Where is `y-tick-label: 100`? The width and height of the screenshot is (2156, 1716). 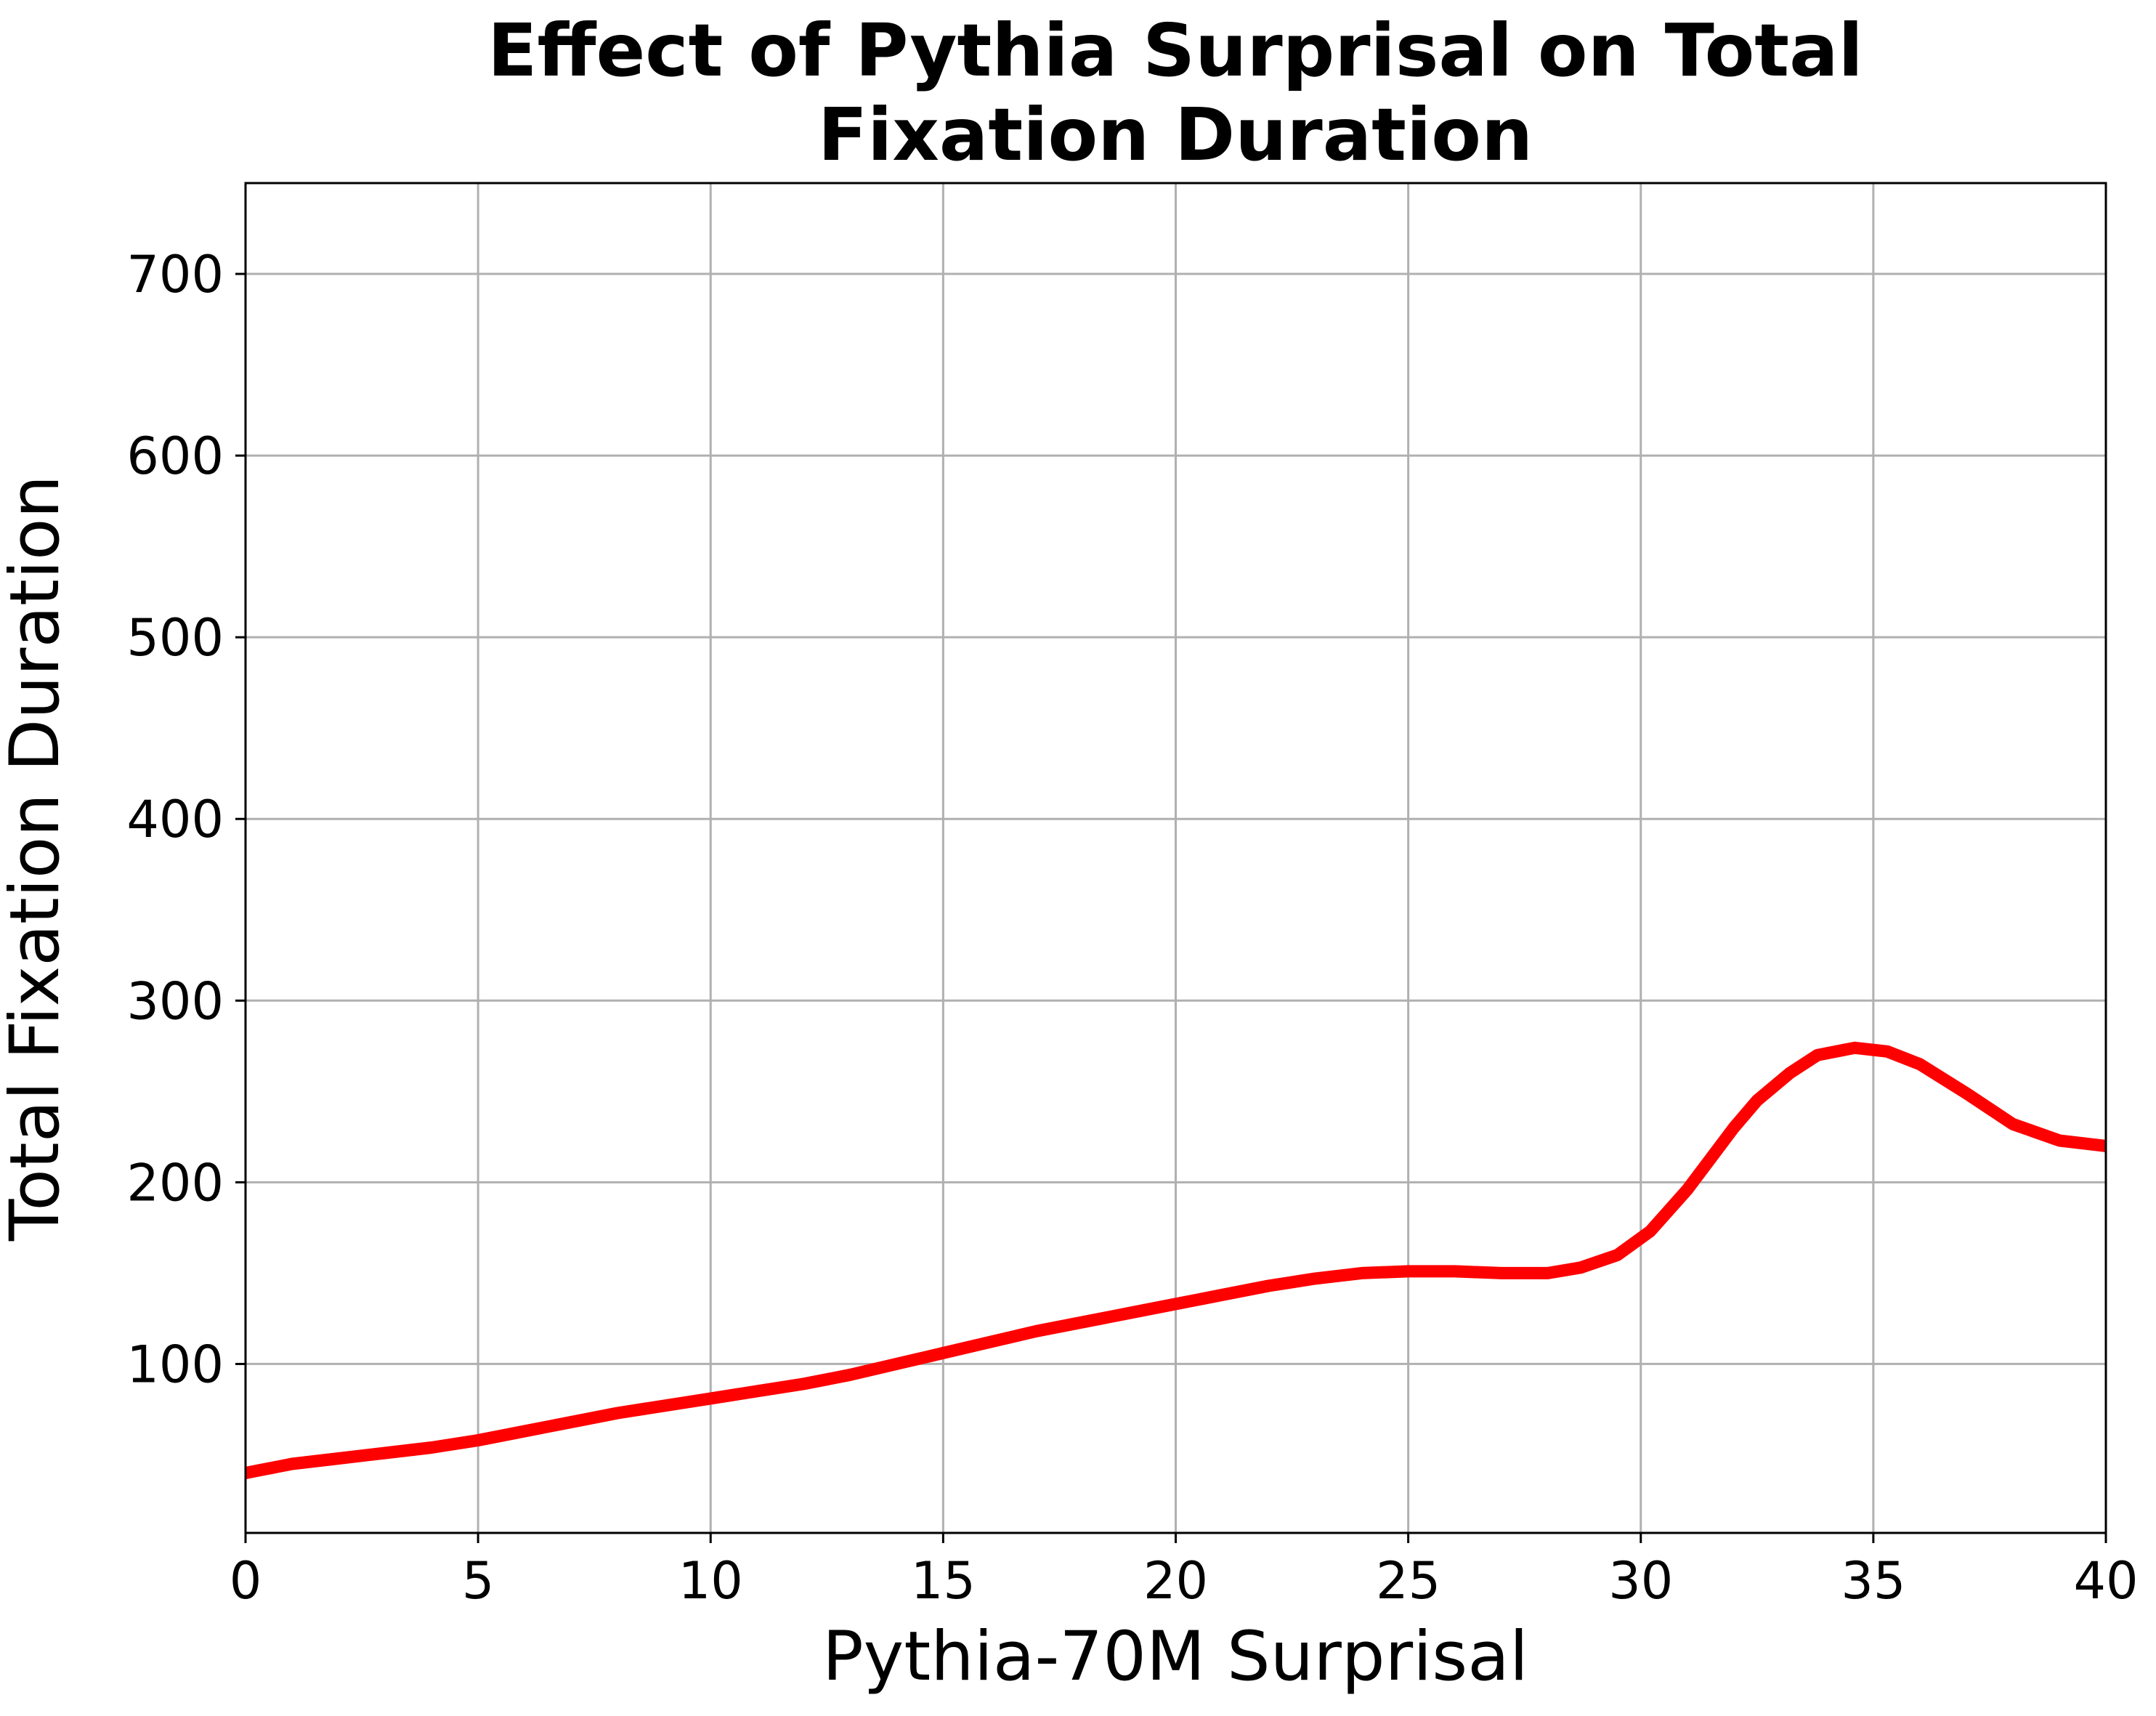 y-tick-label: 100 is located at coordinates (175, 1365).